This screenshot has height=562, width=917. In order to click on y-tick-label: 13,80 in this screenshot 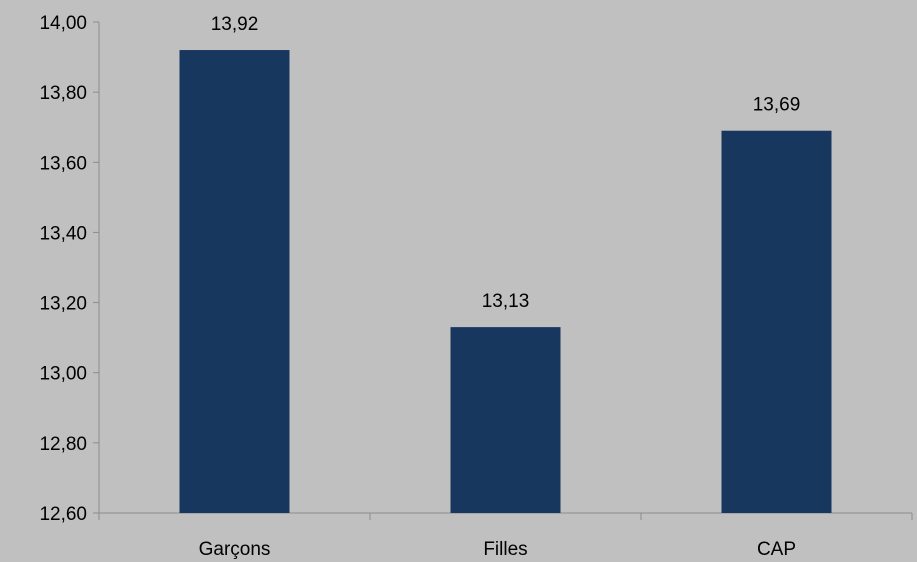, I will do `click(63, 93)`.